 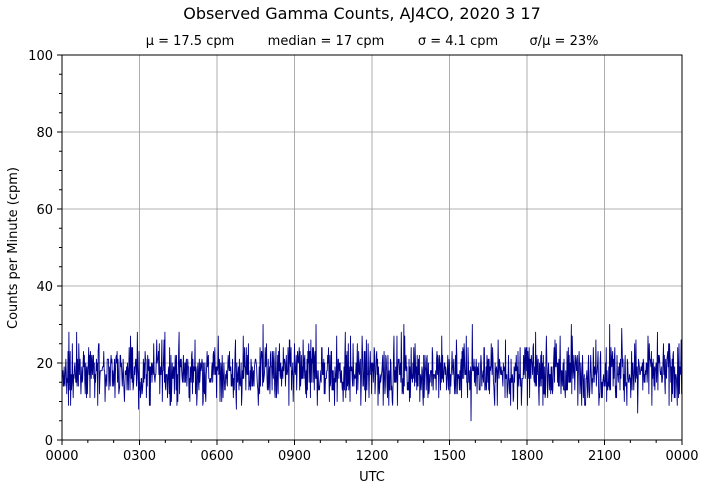 What do you see at coordinates (44, 287) in the screenshot?
I see `y-tick-label: 40` at bounding box center [44, 287].